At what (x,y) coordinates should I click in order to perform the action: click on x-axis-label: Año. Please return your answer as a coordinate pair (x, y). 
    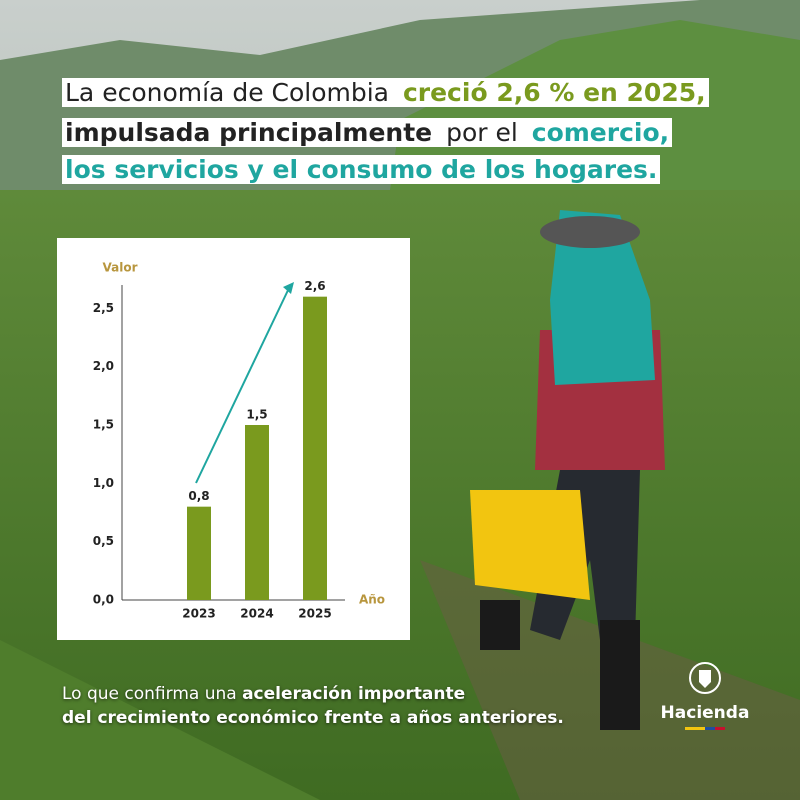
    Looking at the image, I should click on (372, 600).